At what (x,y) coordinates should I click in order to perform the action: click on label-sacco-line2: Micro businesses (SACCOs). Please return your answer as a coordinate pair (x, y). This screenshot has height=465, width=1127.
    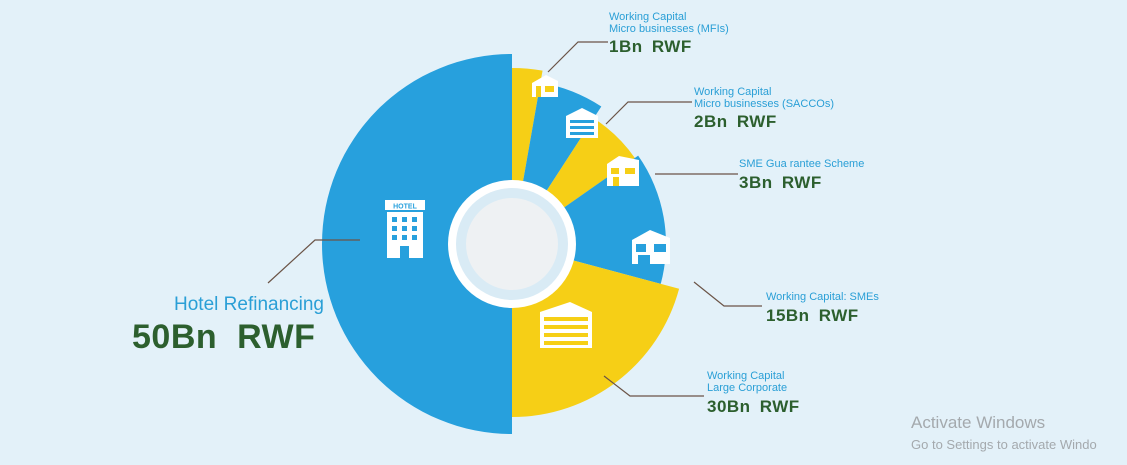
    Looking at the image, I should click on (764, 104).